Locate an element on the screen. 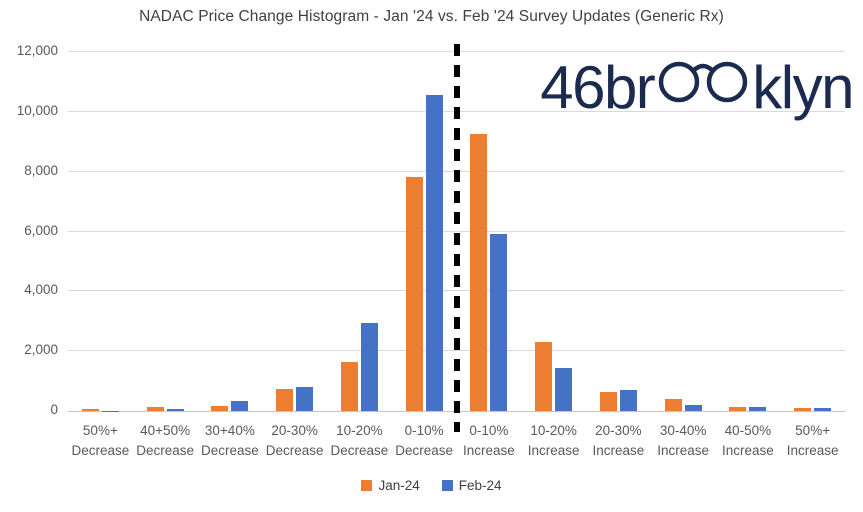 The height and width of the screenshot is (512, 863). legend-label: Feb-24 is located at coordinates (480, 485).